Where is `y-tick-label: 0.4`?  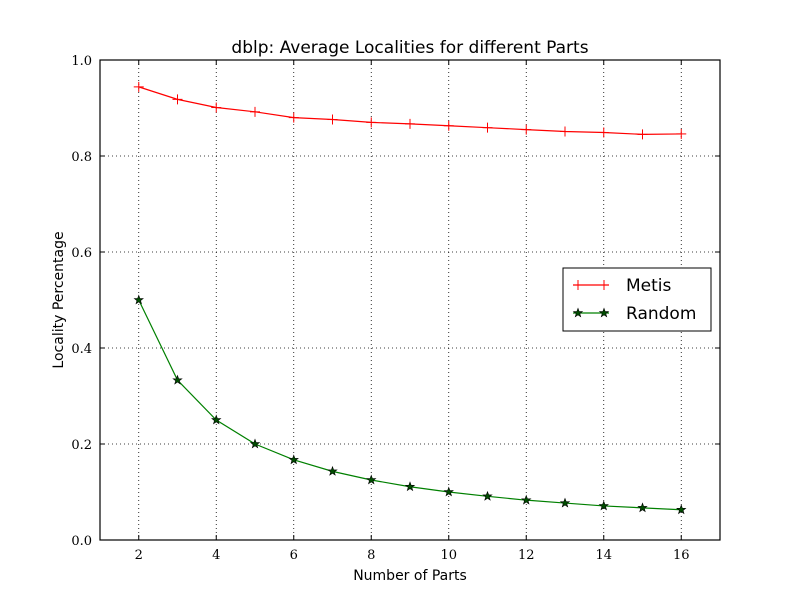
y-tick-label: 0.4 is located at coordinates (81, 349).